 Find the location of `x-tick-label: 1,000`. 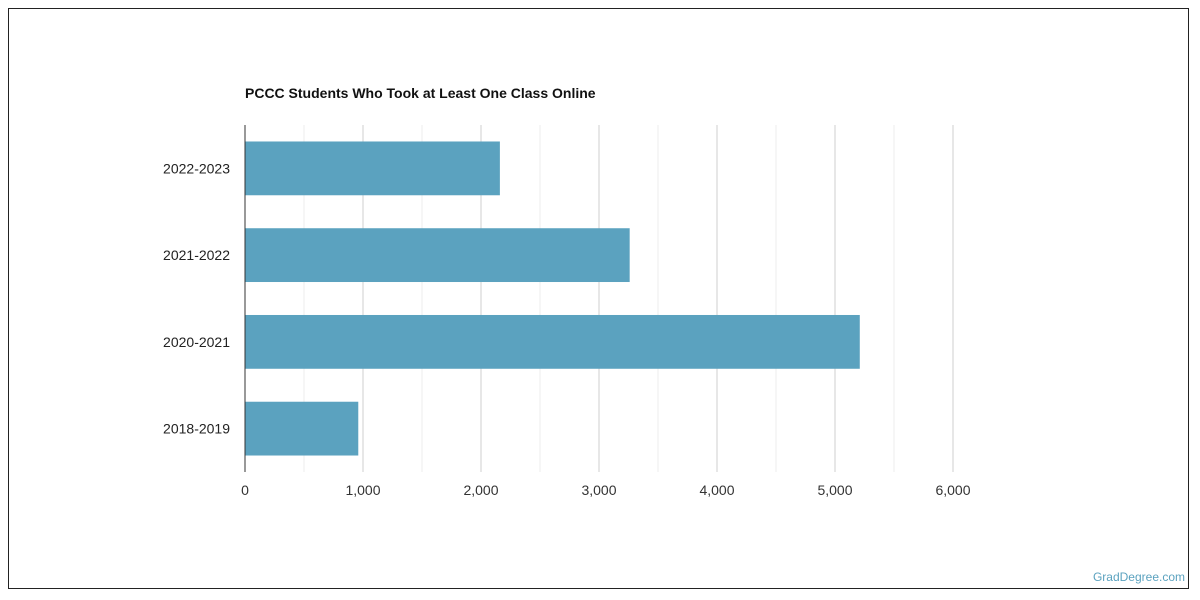

x-tick-label: 1,000 is located at coordinates (362, 490).